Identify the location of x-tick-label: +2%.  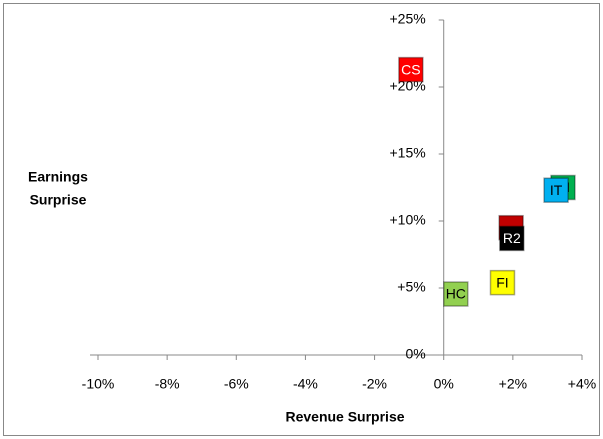
(513, 384).